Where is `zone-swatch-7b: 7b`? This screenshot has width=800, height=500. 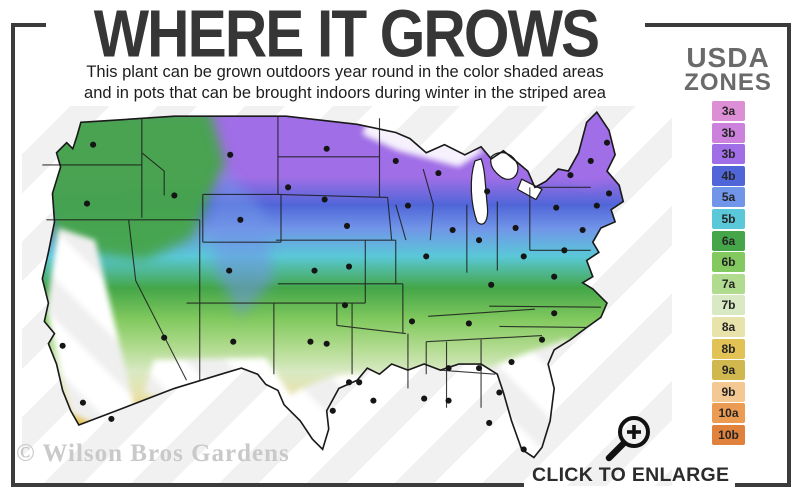 zone-swatch-7b: 7b is located at coordinates (728, 305).